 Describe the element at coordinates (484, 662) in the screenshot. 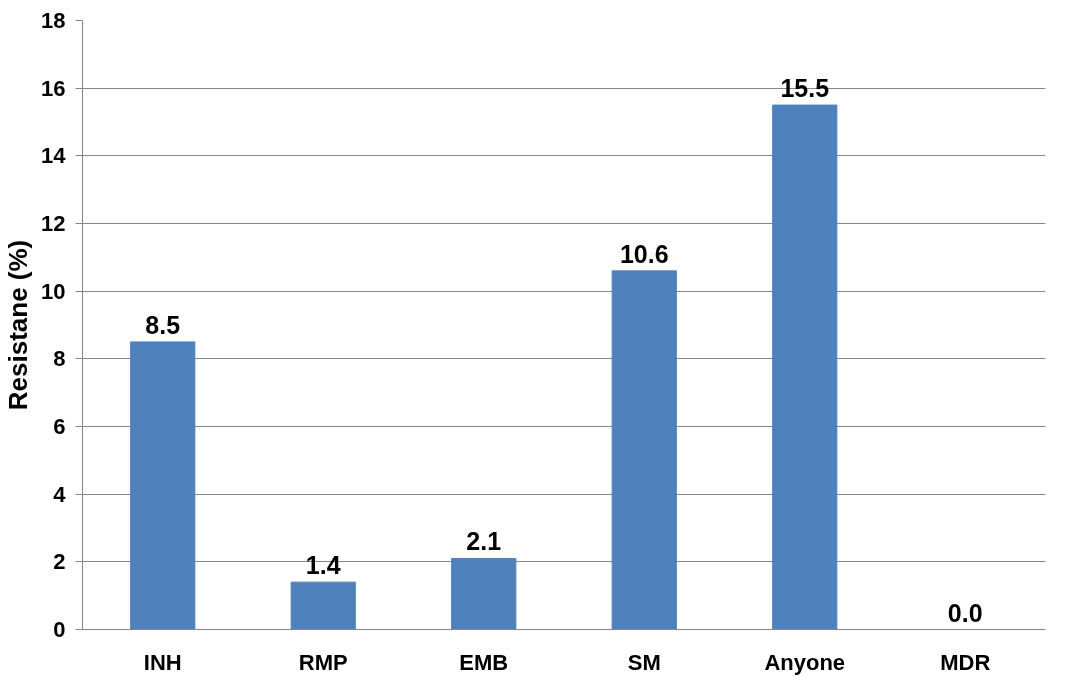

I see `x-tick-label: EMB` at that location.